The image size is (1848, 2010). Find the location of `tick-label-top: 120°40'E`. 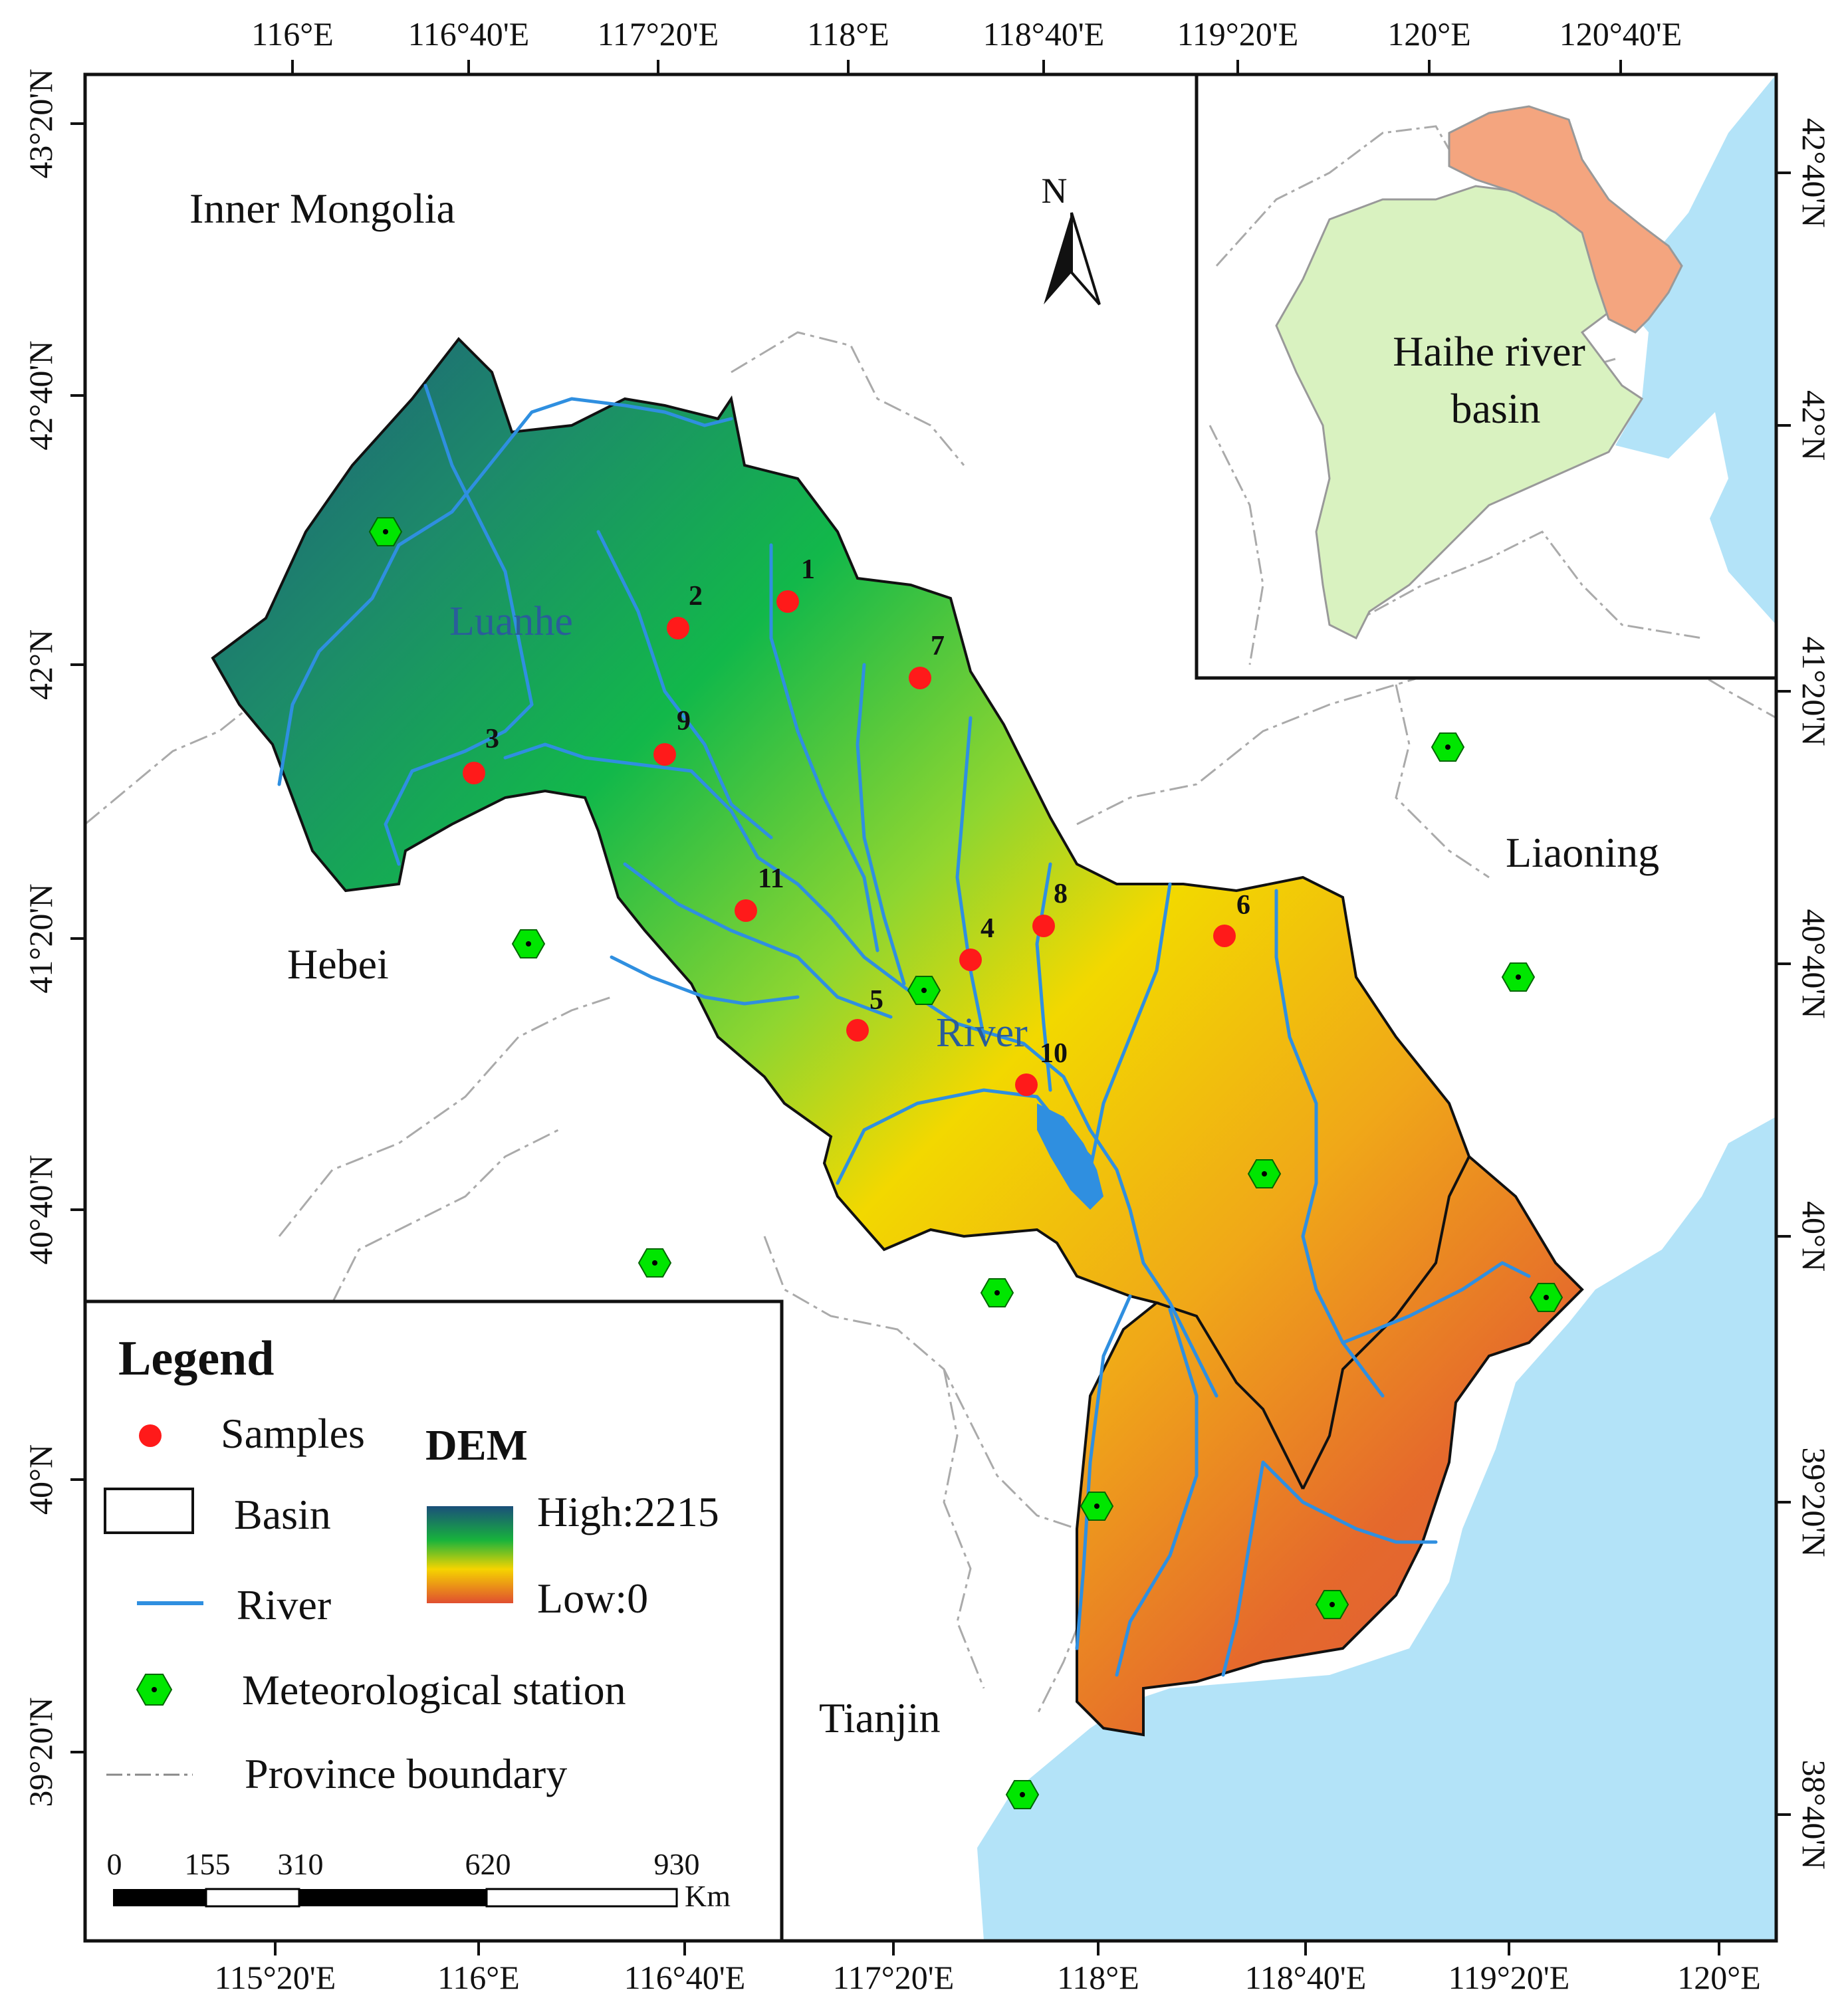

tick-label-top: 120°40'E is located at coordinates (1620, 34).